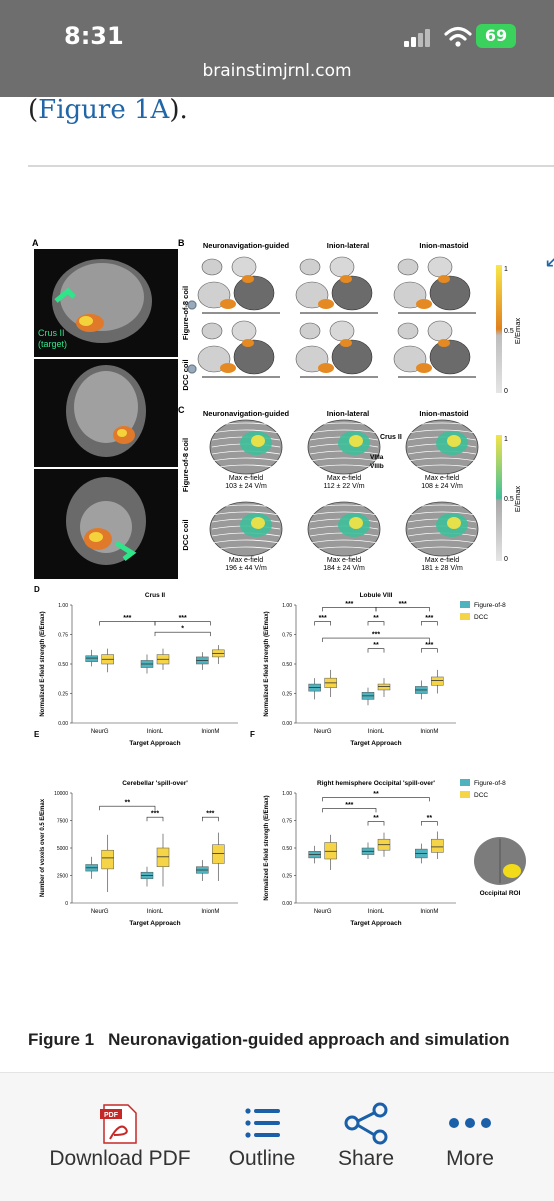 The width and height of the screenshot is (554, 1201). Describe the element at coordinates (86, 321) in the screenshot. I see `efield-core-a1` at that location.